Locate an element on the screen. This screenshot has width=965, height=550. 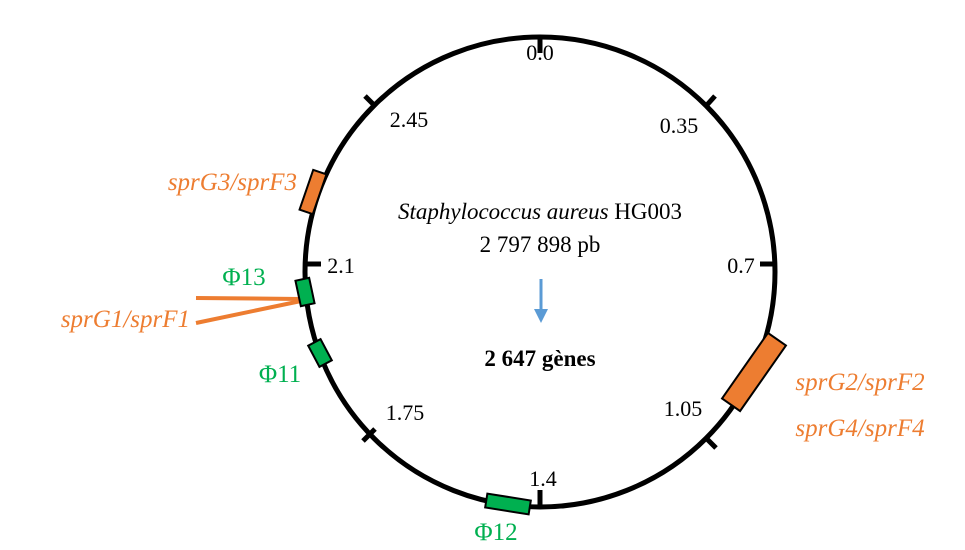
tick-label-1.75: 1.75 is located at coordinates (405, 412).